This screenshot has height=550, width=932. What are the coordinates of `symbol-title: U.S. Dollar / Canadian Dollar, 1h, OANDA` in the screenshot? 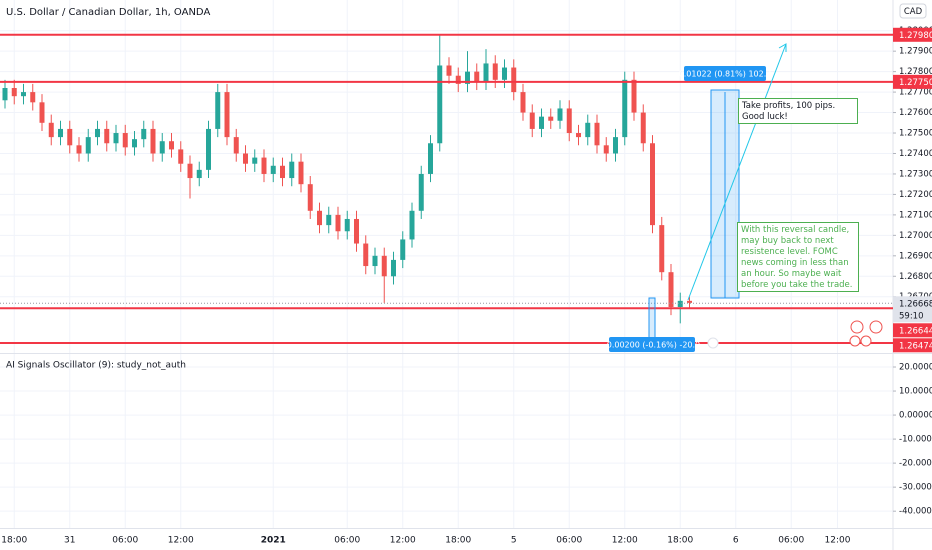 It's located at (108, 12).